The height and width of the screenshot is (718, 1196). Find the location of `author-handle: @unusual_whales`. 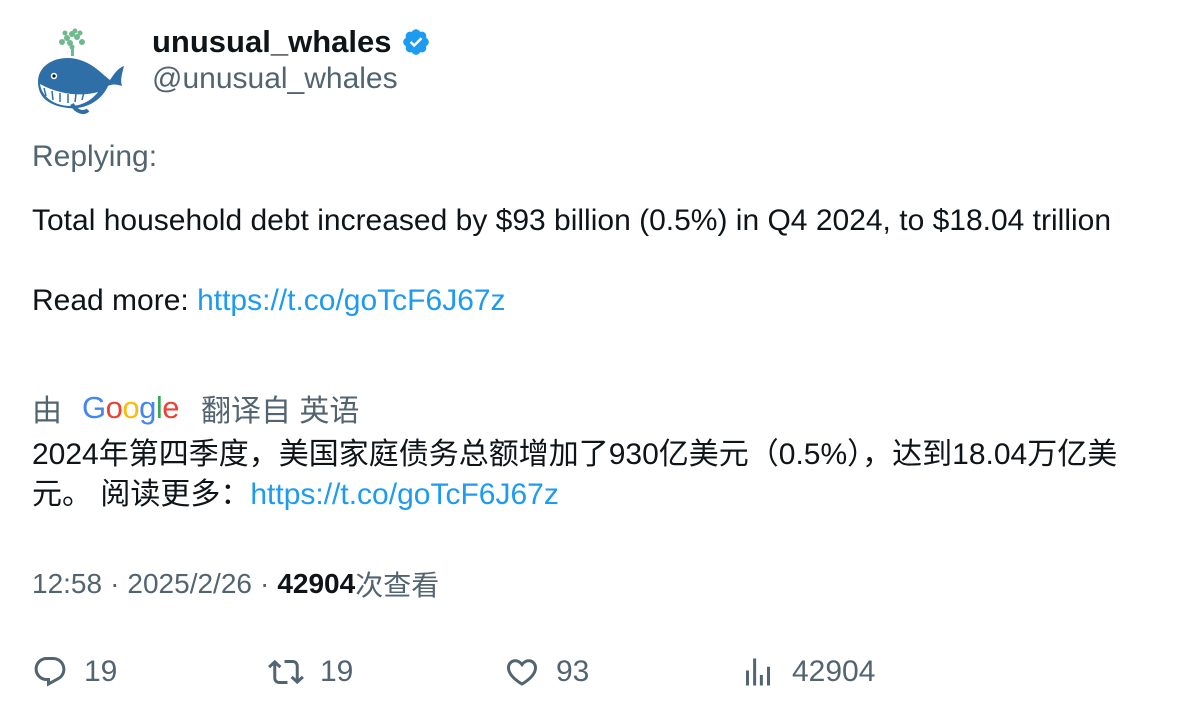

author-handle: @unusual_whales is located at coordinates (275, 78).